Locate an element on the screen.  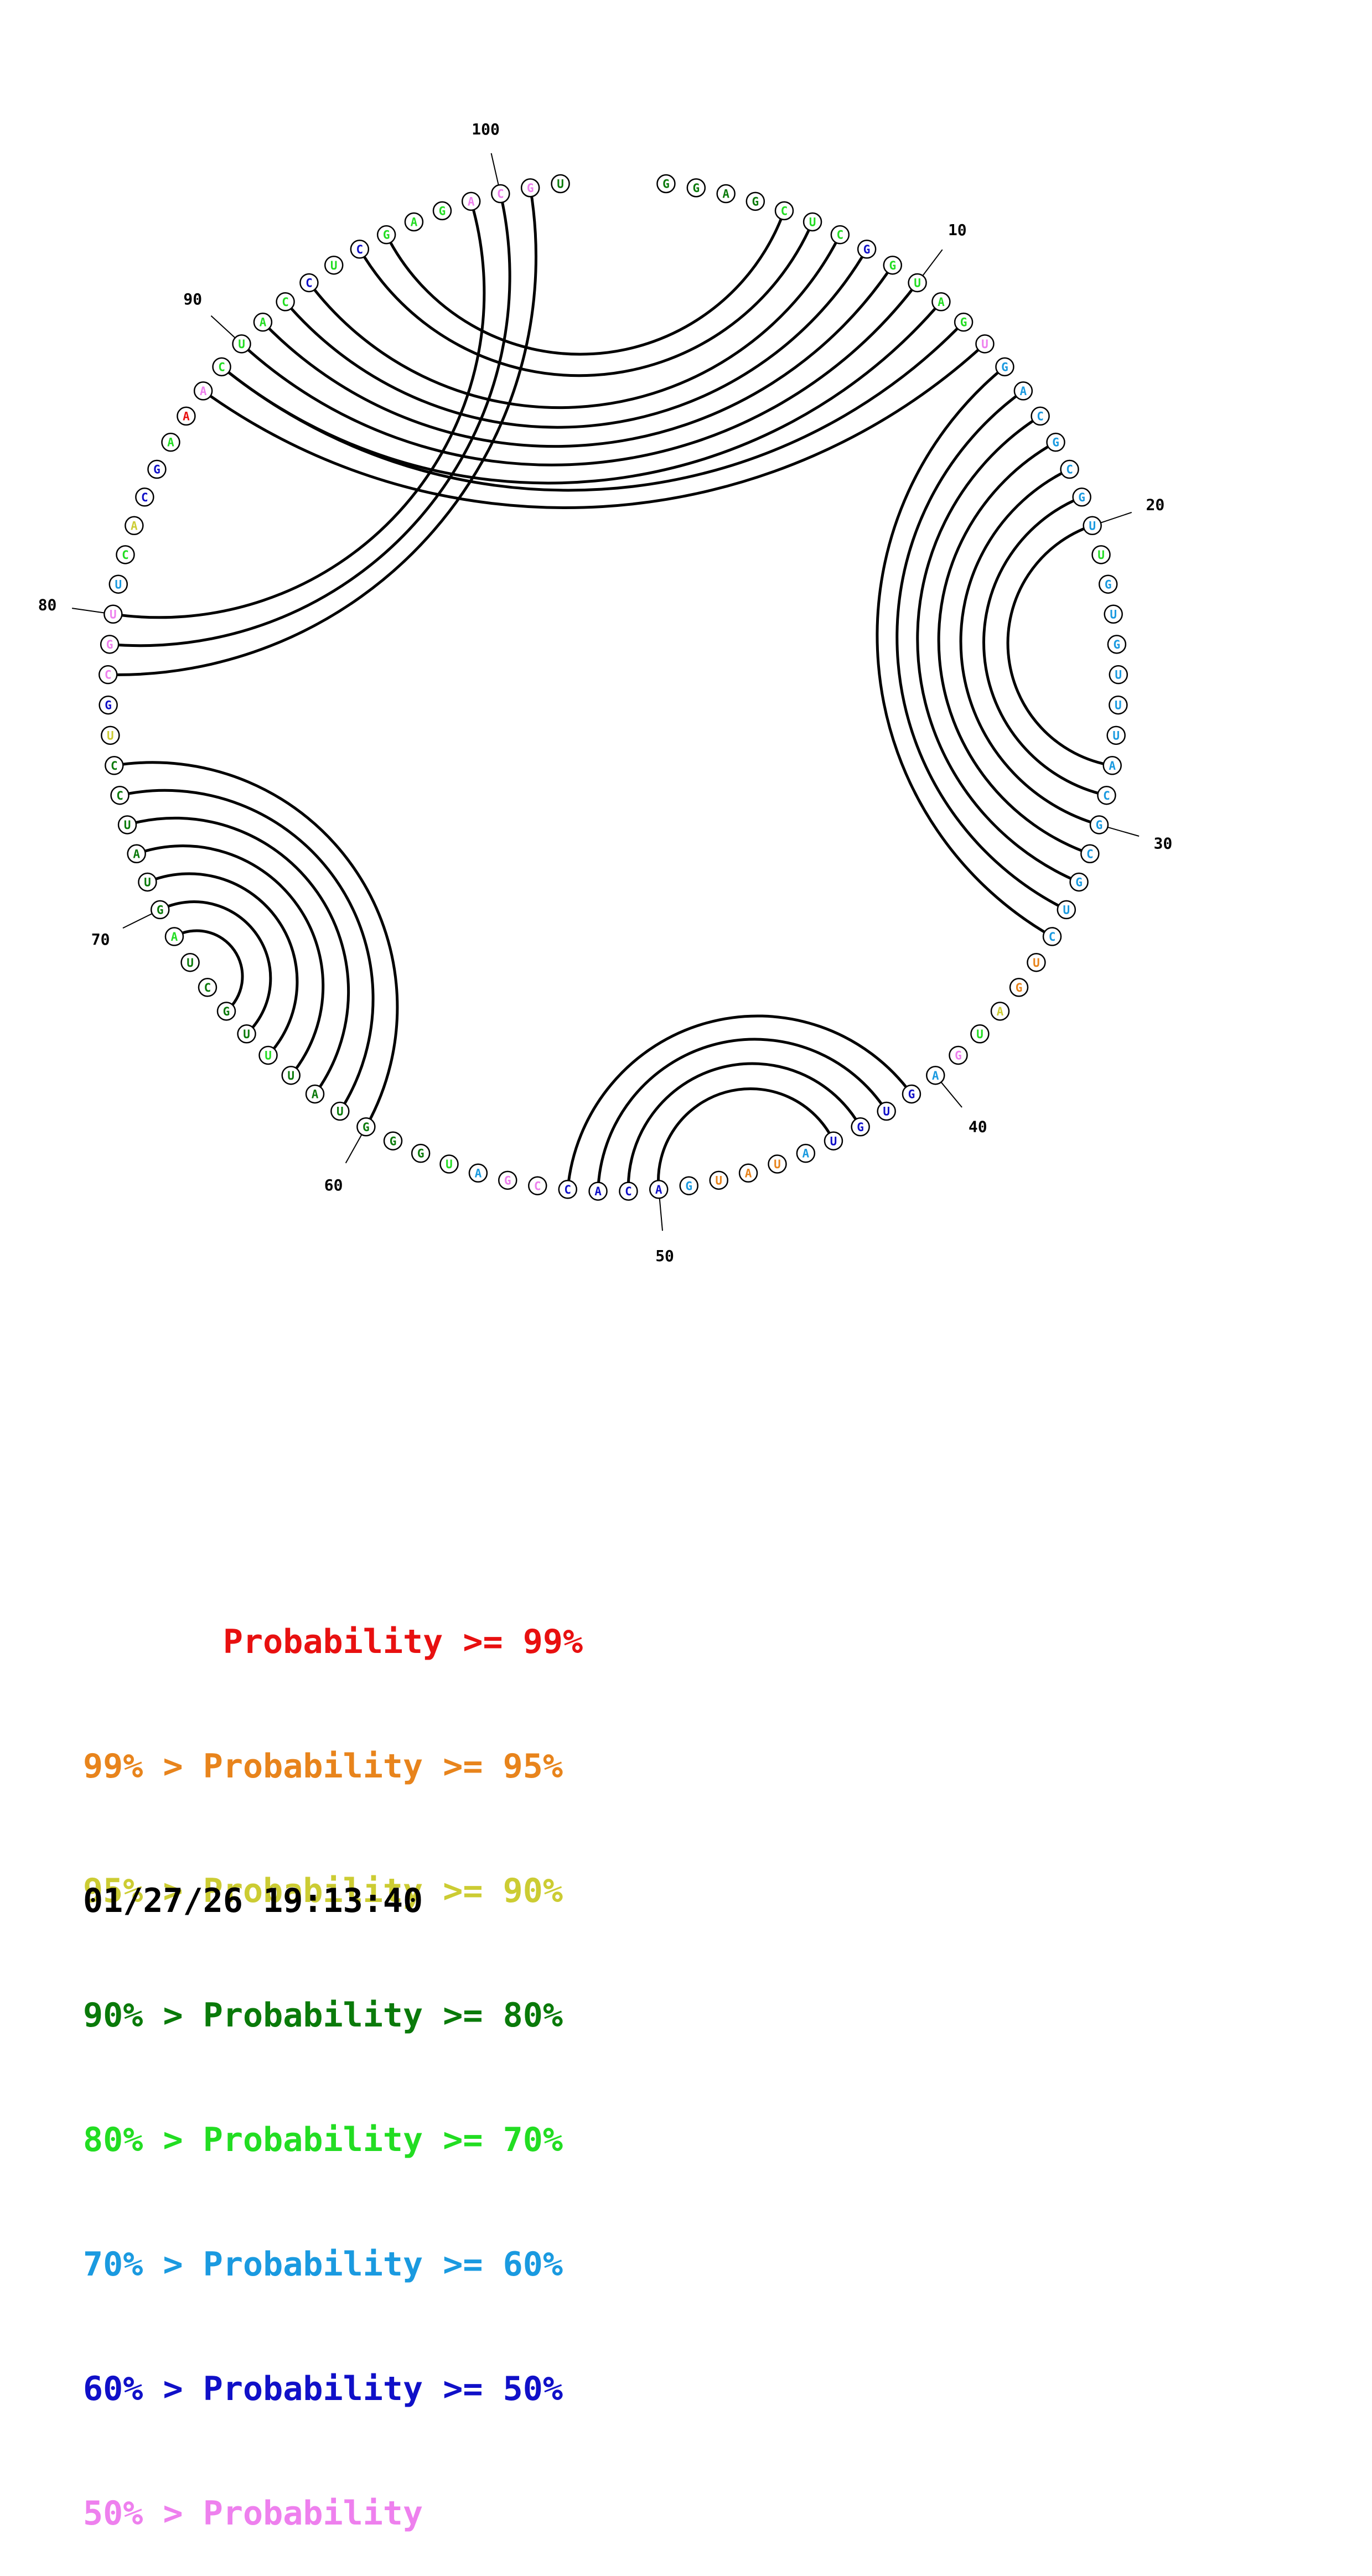
nucleotide-66: G is located at coordinates (226, 1012).